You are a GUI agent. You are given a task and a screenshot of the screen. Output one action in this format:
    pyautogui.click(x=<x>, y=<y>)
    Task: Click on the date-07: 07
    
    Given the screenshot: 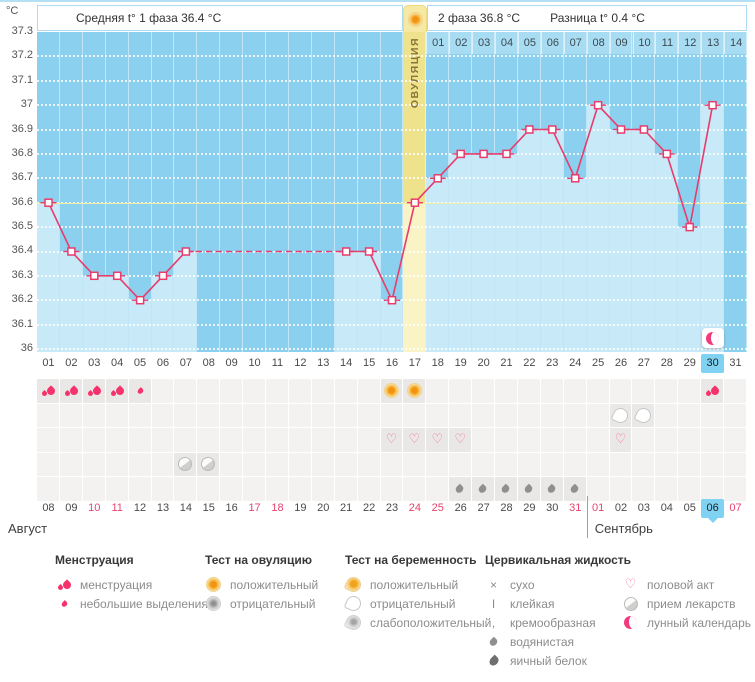 What is the action you would take?
    pyautogui.click(x=735, y=508)
    